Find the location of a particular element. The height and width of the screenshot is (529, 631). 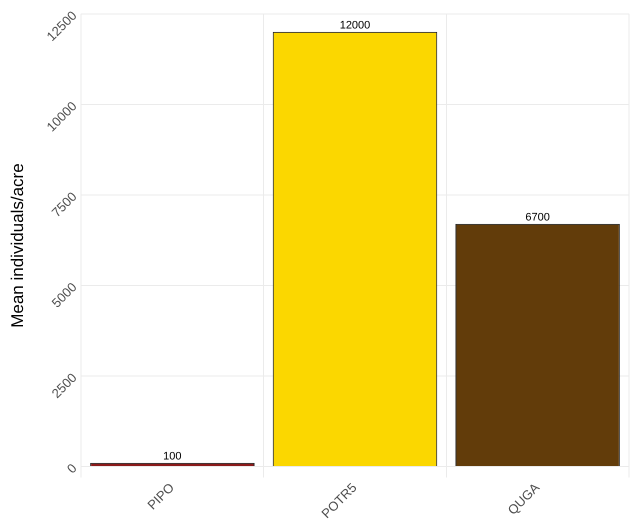

y-axis-title: Mean individuals/acre is located at coordinates (17, 245).